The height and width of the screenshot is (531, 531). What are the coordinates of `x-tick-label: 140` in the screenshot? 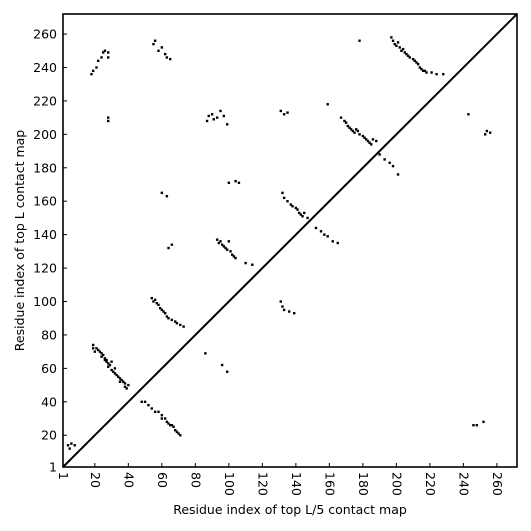 It's located at (296, 484).